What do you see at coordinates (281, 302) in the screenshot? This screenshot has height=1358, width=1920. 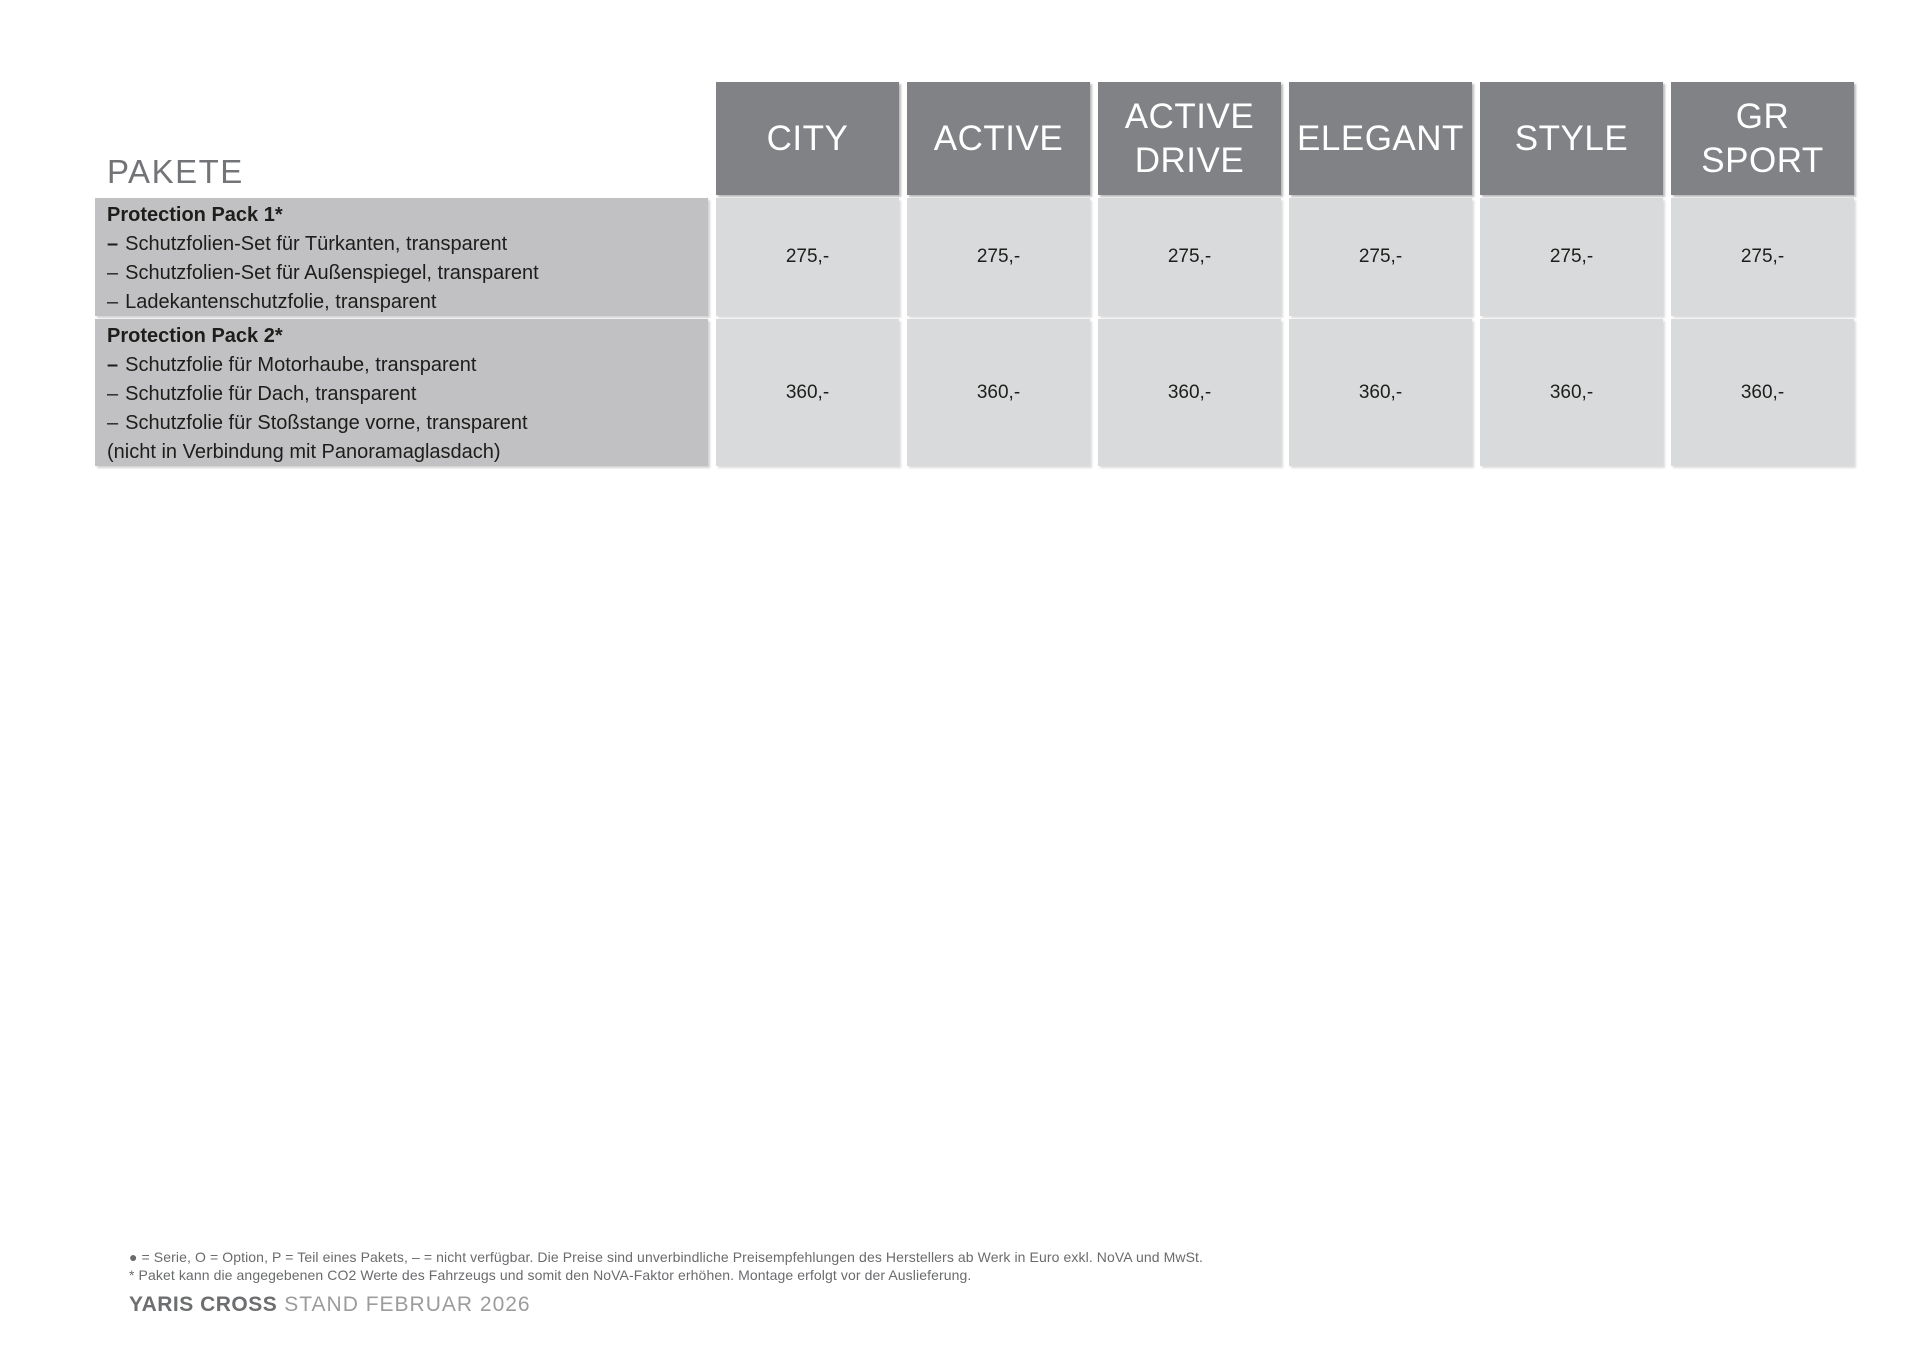 I see `pack-item-text: Ladekantenschutzfolie, transparent` at bounding box center [281, 302].